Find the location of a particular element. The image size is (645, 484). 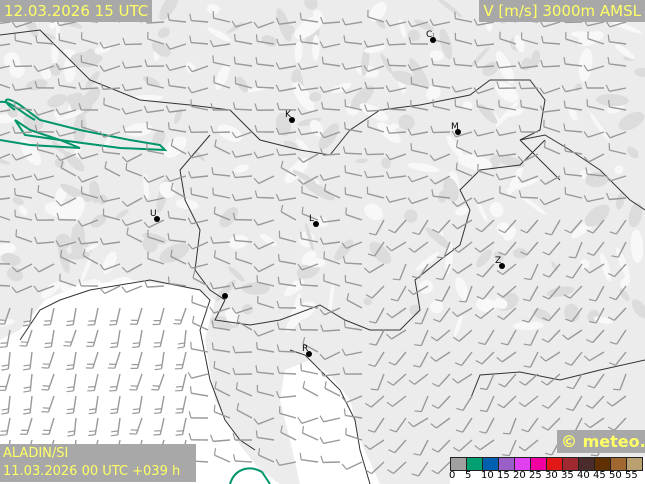

legend-tick: 50 is located at coordinates (615, 475).